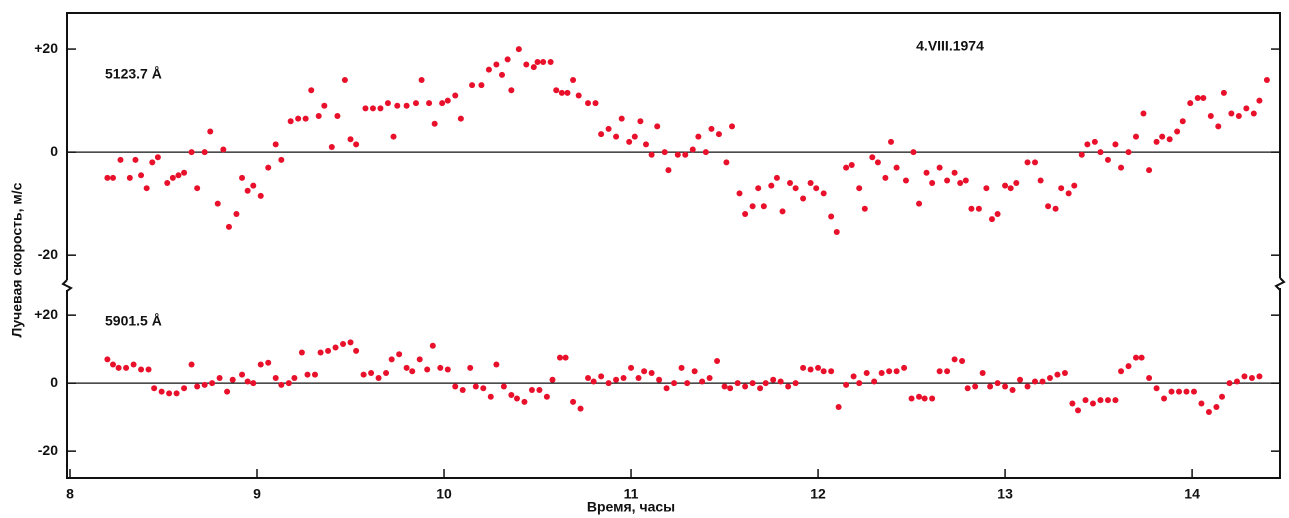 This screenshot has height=518, width=1289. I want to click on x-tick-label: 10, so click(444, 494).